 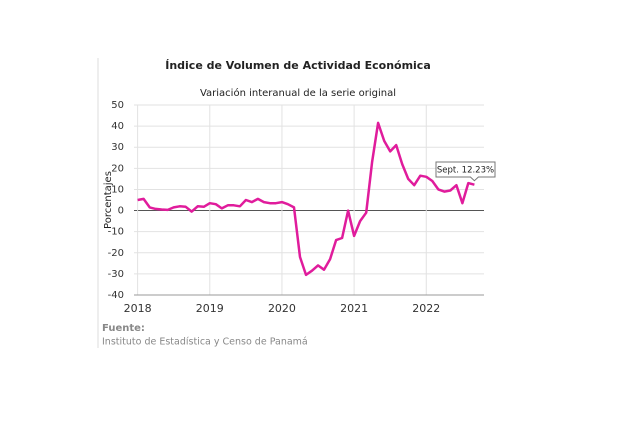 I want to click on x-tick-label: 2019, so click(x=210, y=308).